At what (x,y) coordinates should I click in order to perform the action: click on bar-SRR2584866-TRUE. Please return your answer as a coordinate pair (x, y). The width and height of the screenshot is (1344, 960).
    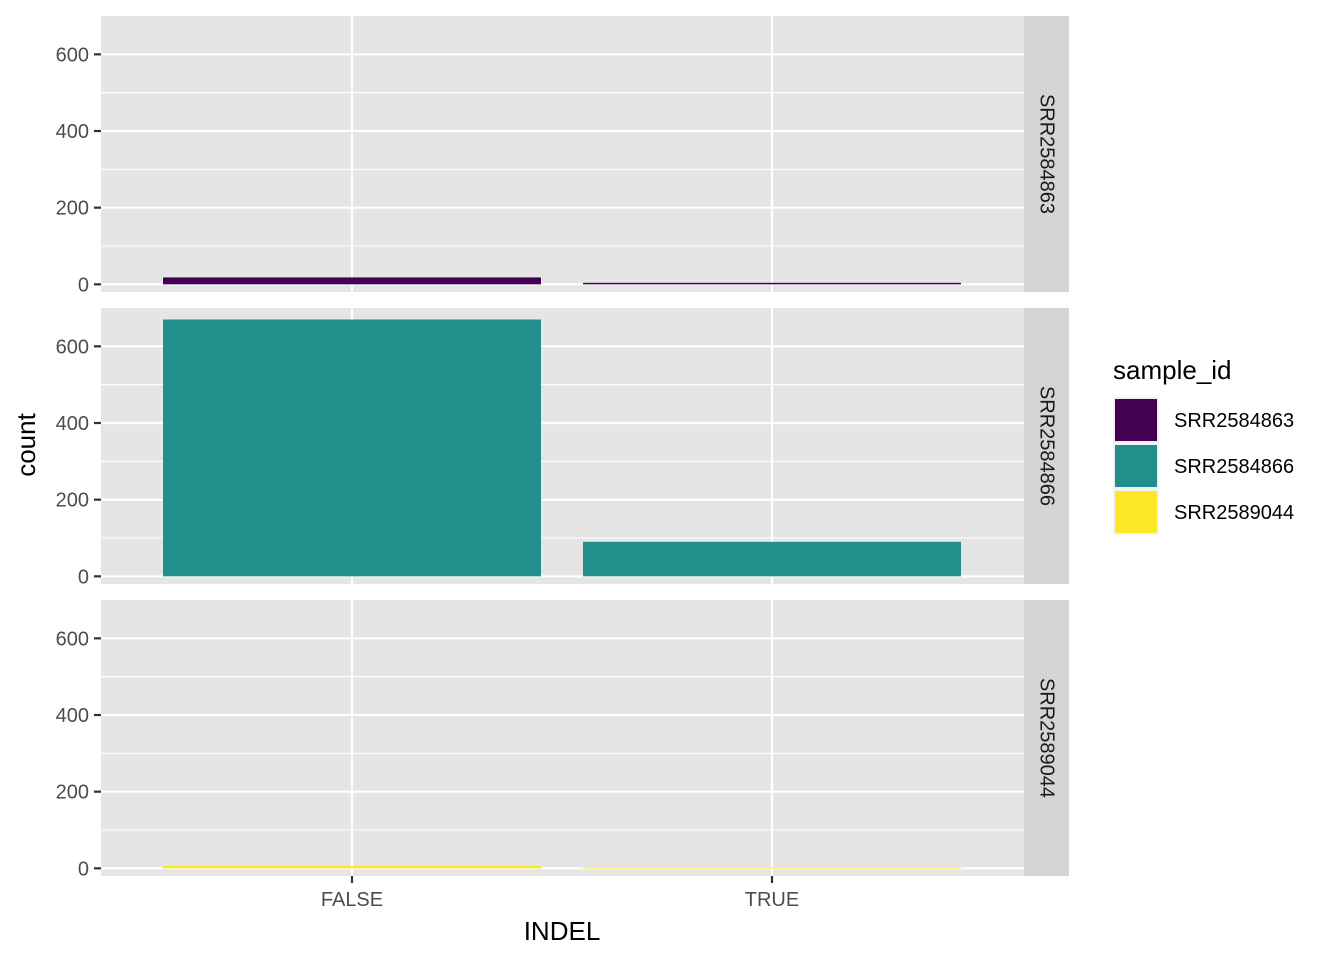
    Looking at the image, I should click on (772, 559).